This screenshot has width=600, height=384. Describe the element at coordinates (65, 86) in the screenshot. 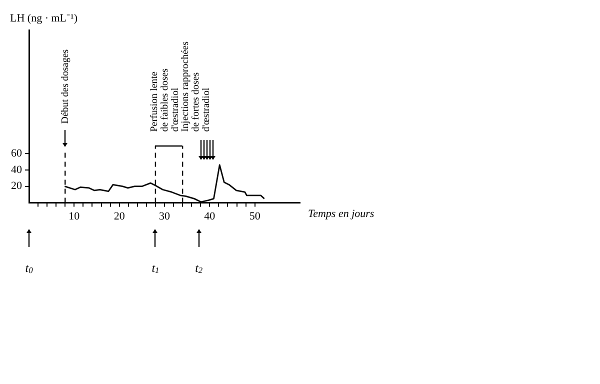

I see `ref-line-label: Début des dosages` at that location.